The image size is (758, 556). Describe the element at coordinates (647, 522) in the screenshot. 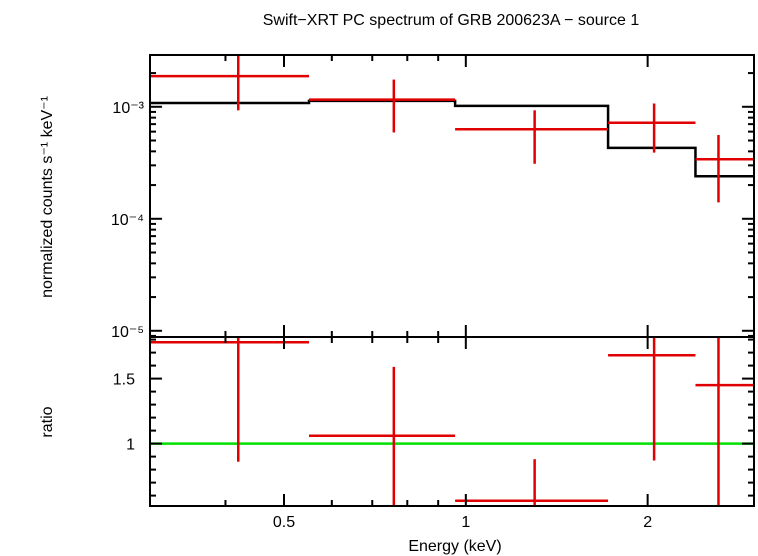

I see `x-tick-label: 2` at that location.